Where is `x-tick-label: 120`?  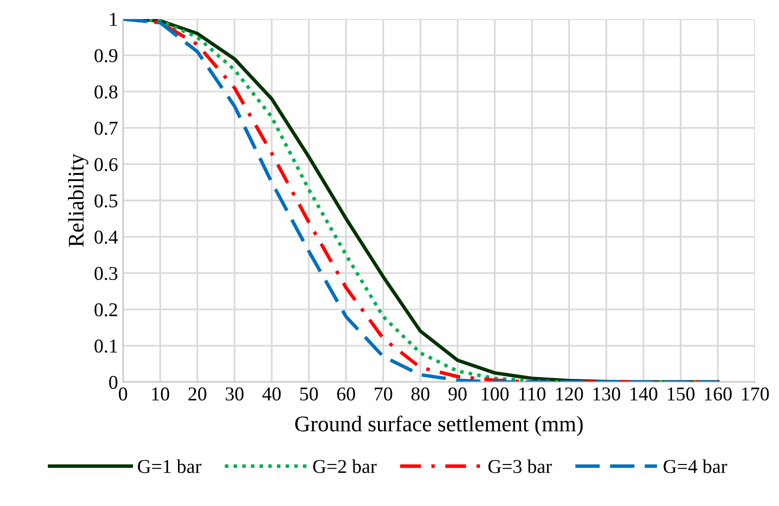 x-tick-label: 120 is located at coordinates (569, 394).